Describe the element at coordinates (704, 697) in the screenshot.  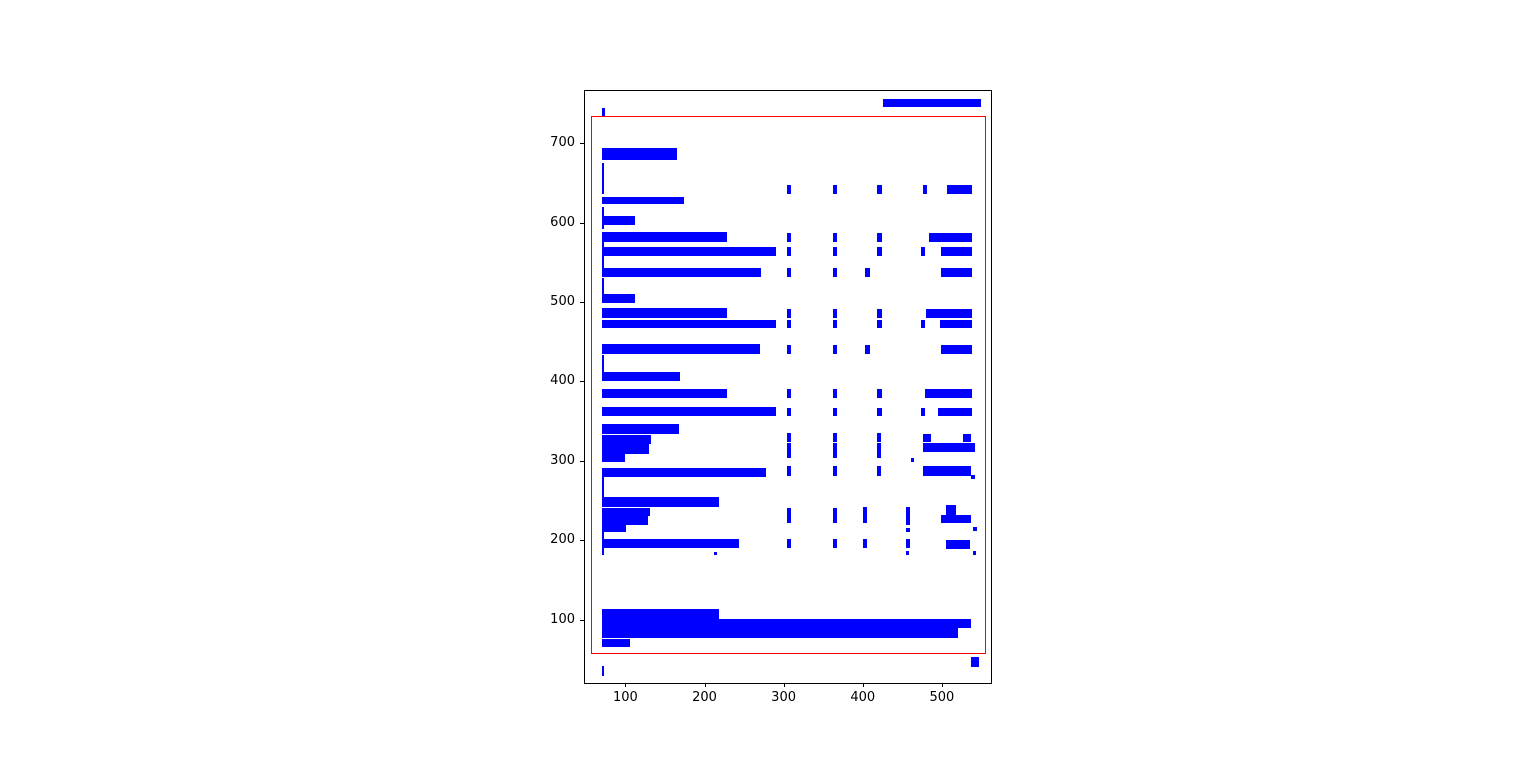
I see `x-tick-label: 200` at that location.